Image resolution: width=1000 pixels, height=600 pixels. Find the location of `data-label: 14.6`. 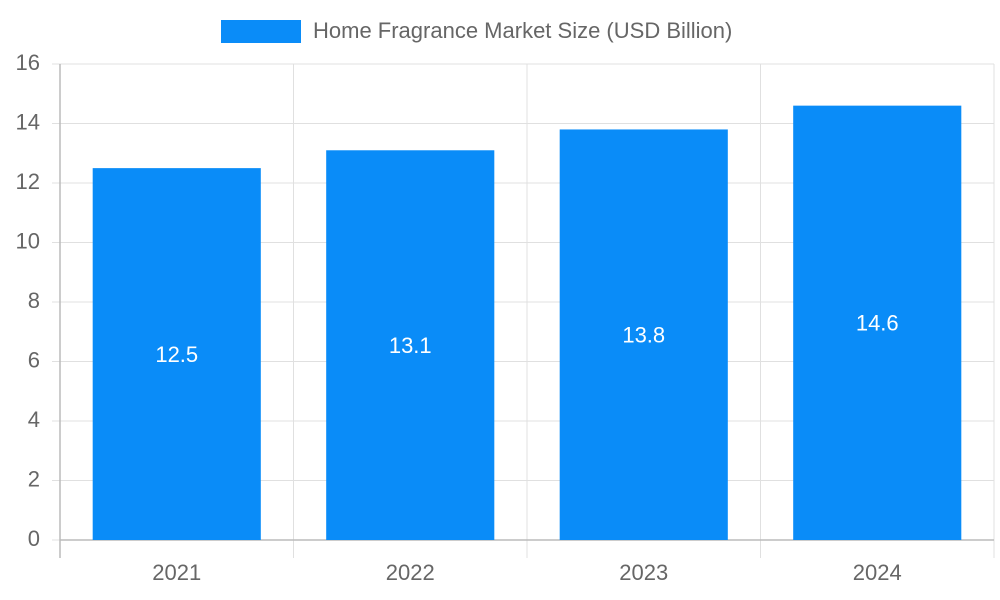

data-label: 14.6 is located at coordinates (877, 323).